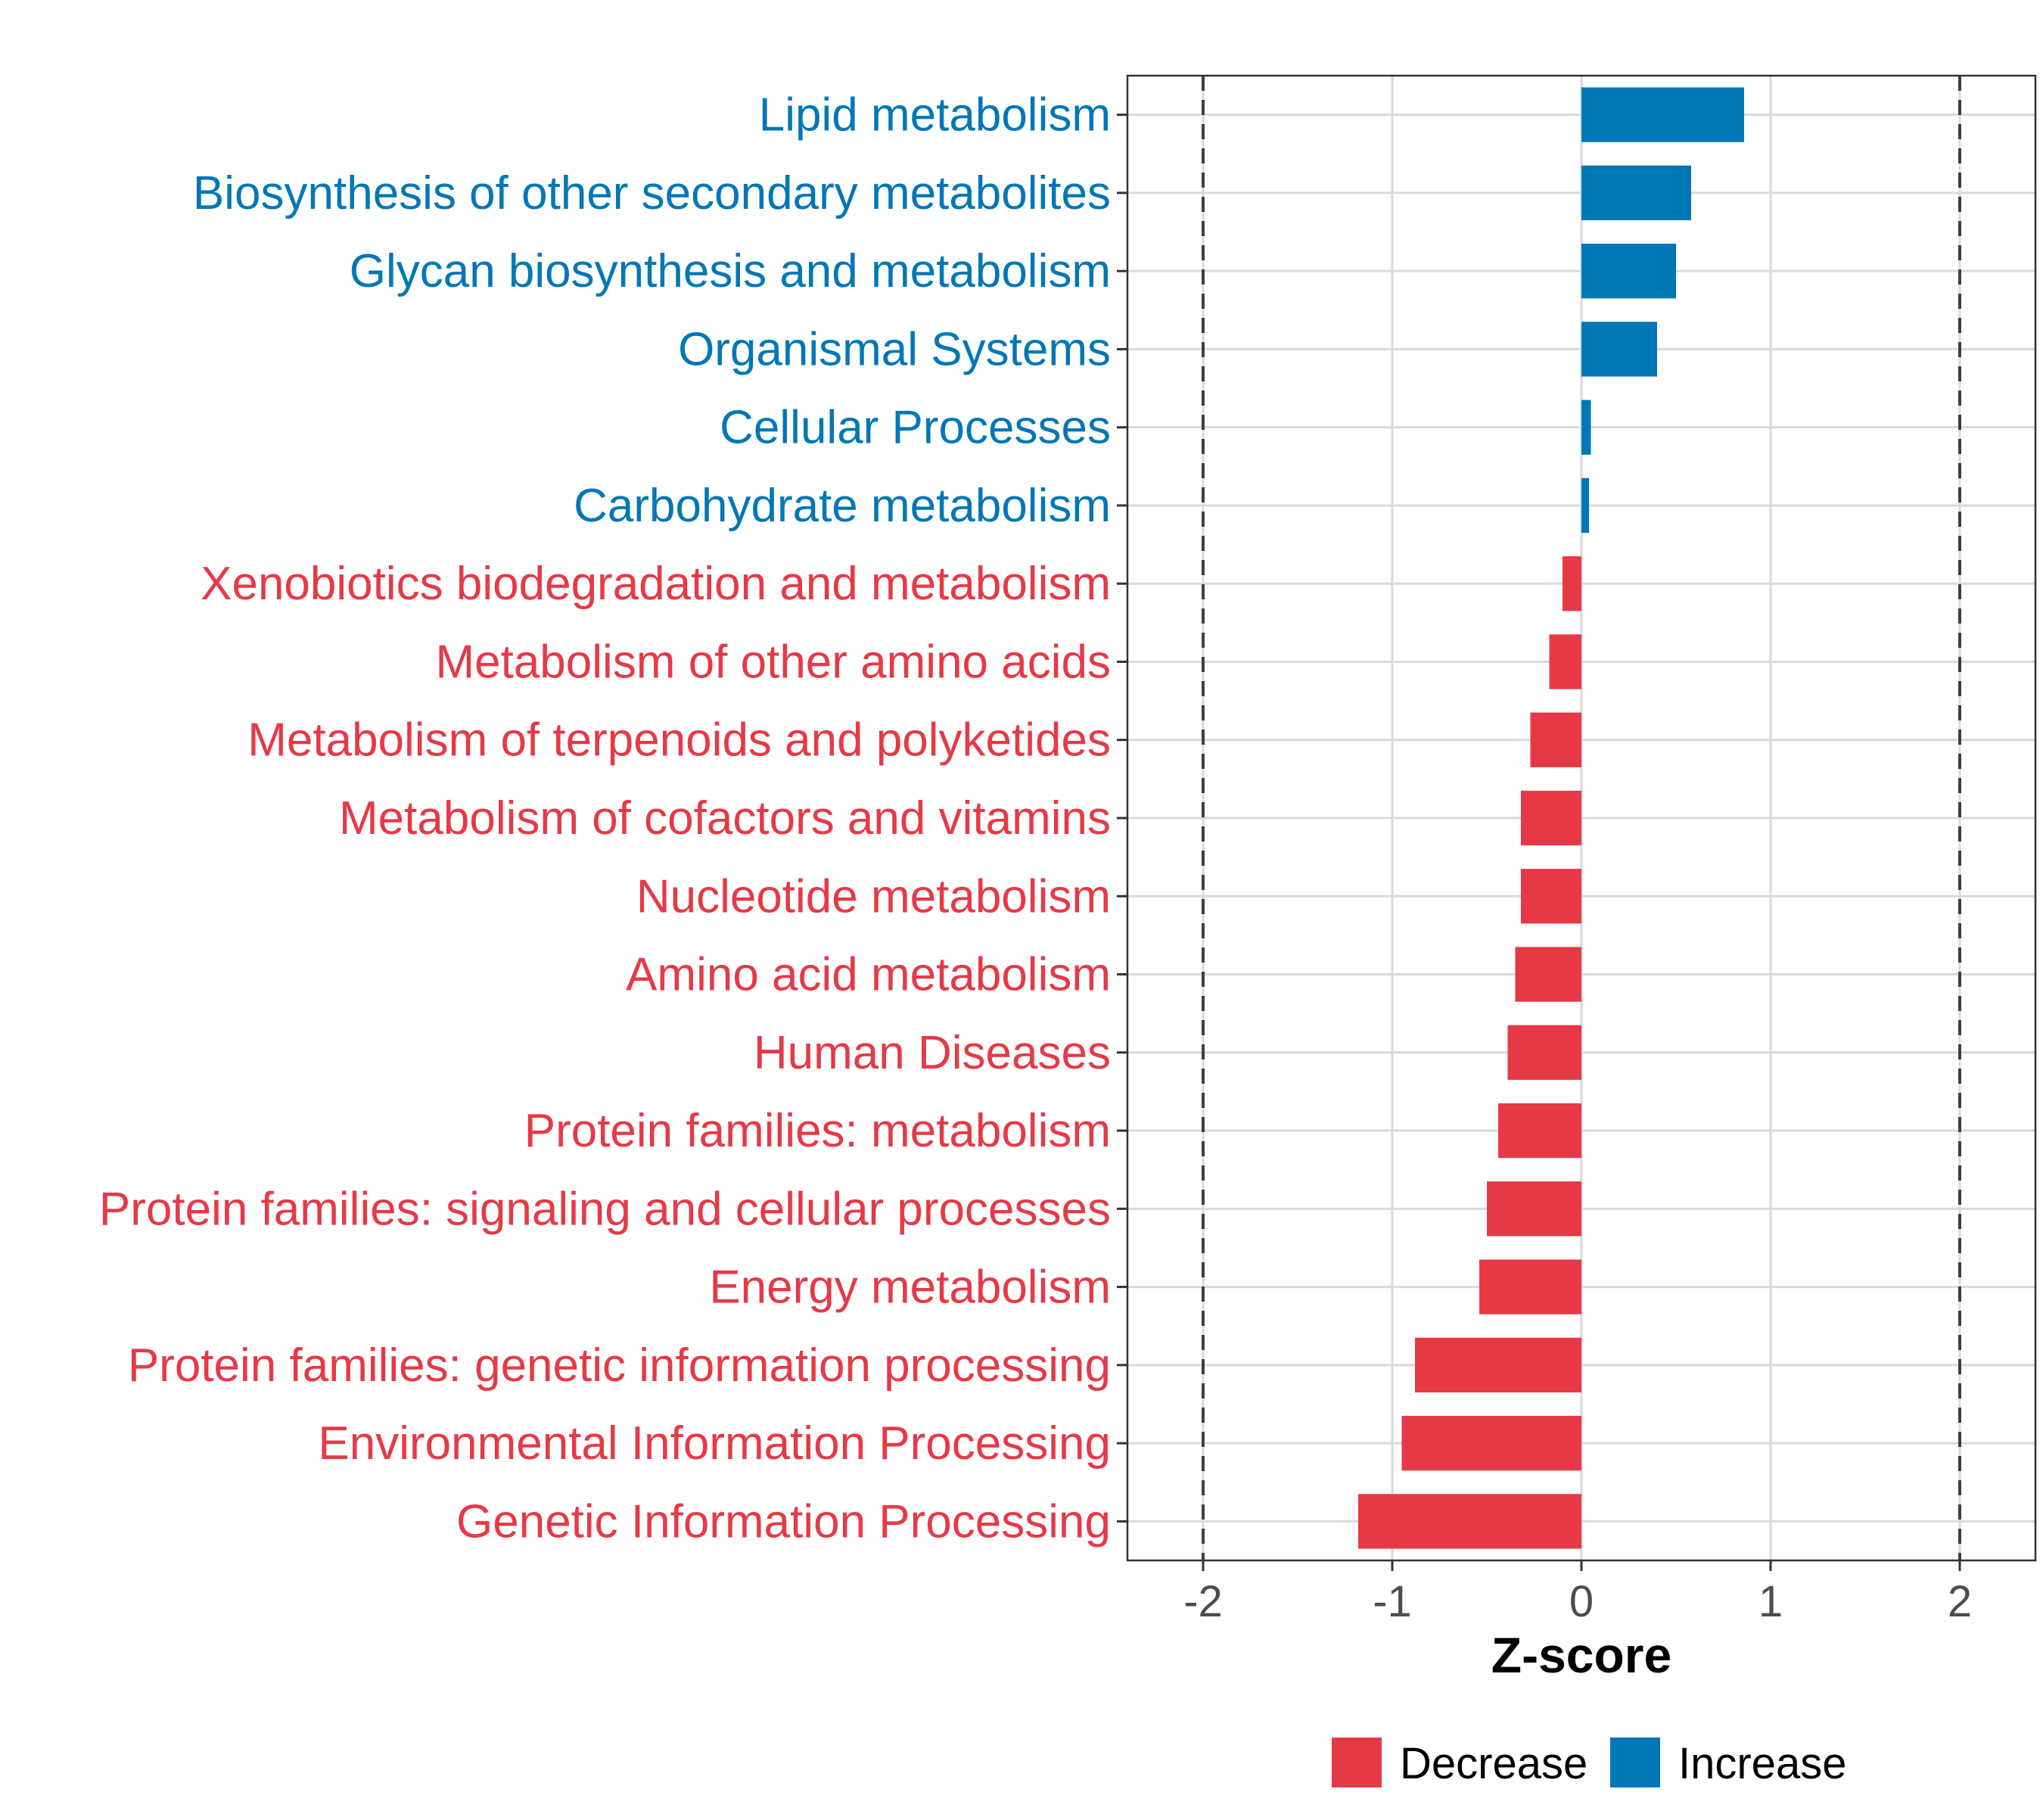 This screenshot has width=2043, height=1820. What do you see at coordinates (1635, 1762) in the screenshot?
I see `legend-key-increase` at bounding box center [1635, 1762].